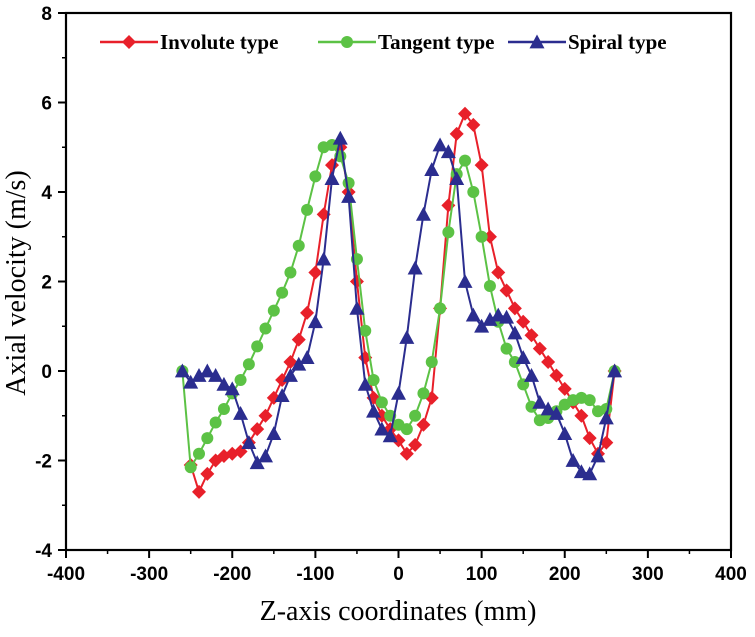 The image size is (755, 637). I want to click on legend: Involute type Tangent type Spiral type, so click(383, 42).